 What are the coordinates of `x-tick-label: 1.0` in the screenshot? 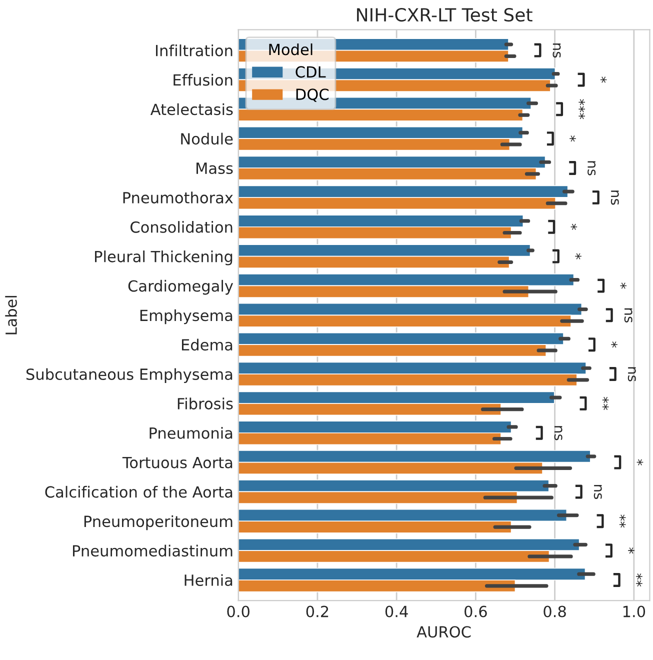 It's located at (634, 612).